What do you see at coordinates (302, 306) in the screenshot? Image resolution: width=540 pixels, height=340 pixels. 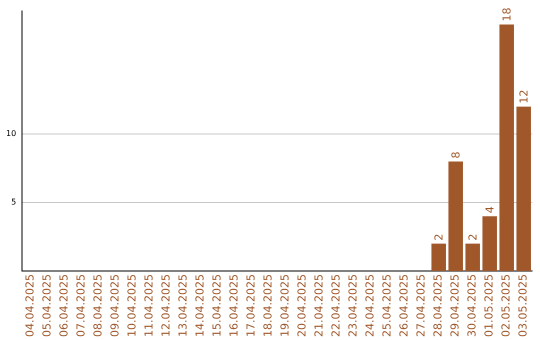 I see `x-tick-label: 20.04.2025` at bounding box center [302, 306].